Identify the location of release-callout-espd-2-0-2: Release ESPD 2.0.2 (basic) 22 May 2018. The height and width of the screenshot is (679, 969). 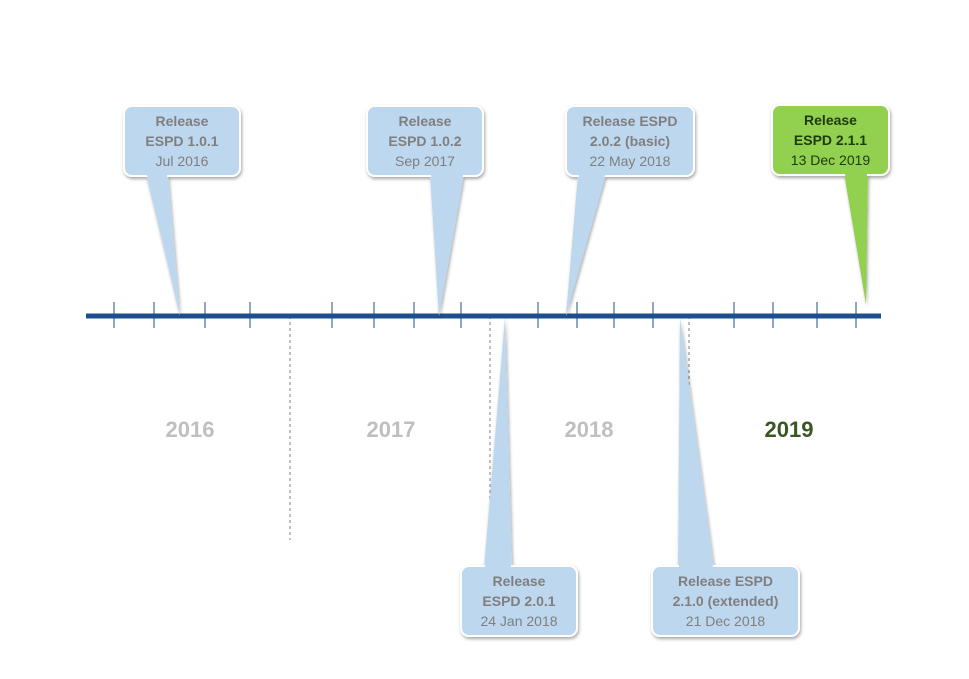
(630, 141).